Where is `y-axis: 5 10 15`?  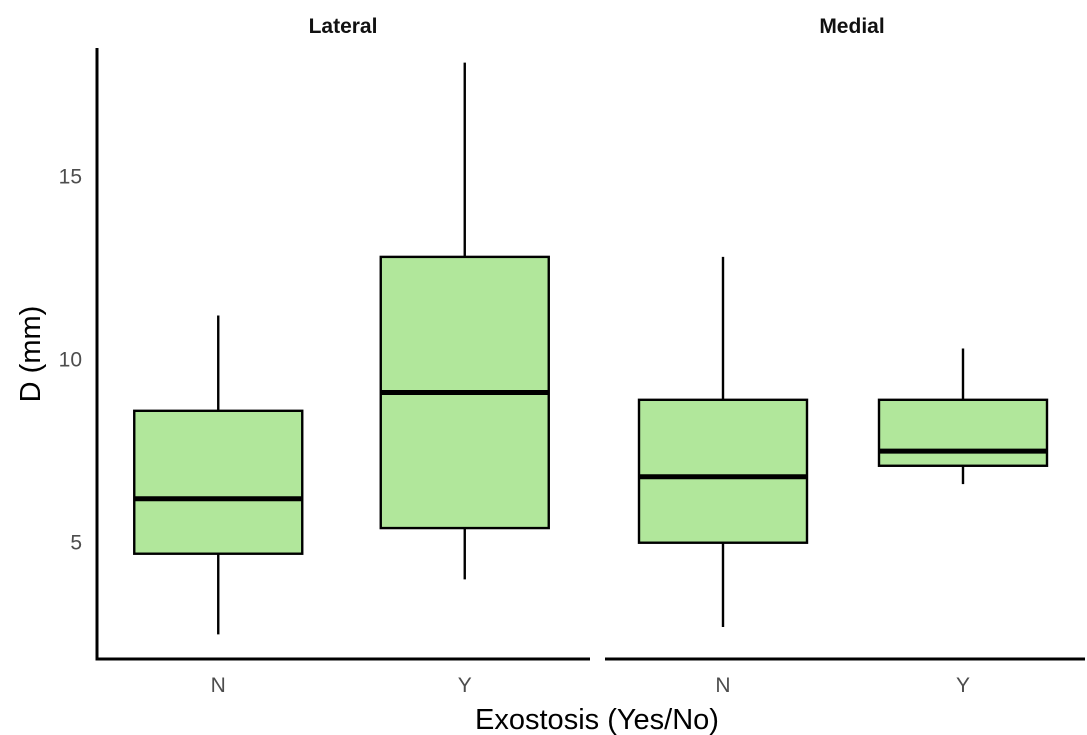 y-axis: 5 10 15 is located at coordinates (79, 354).